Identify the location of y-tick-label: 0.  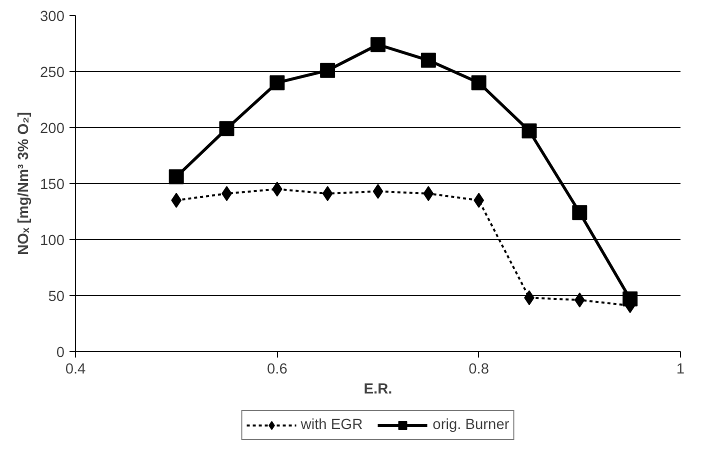
(60, 353).